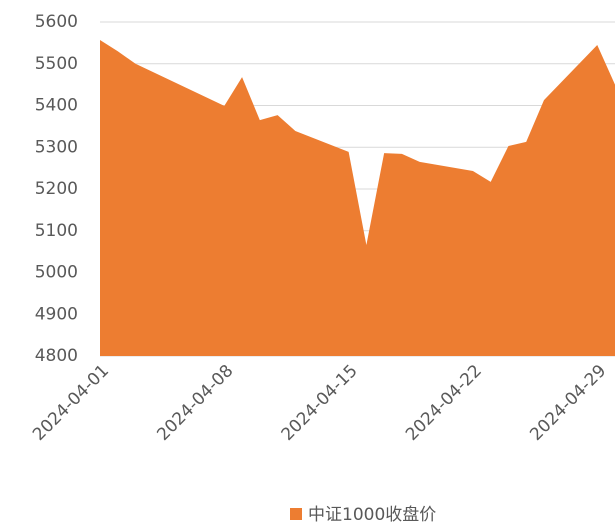 The height and width of the screenshot is (524, 615). I want to click on x-tick-label: 2024-04-15, so click(320, 403).